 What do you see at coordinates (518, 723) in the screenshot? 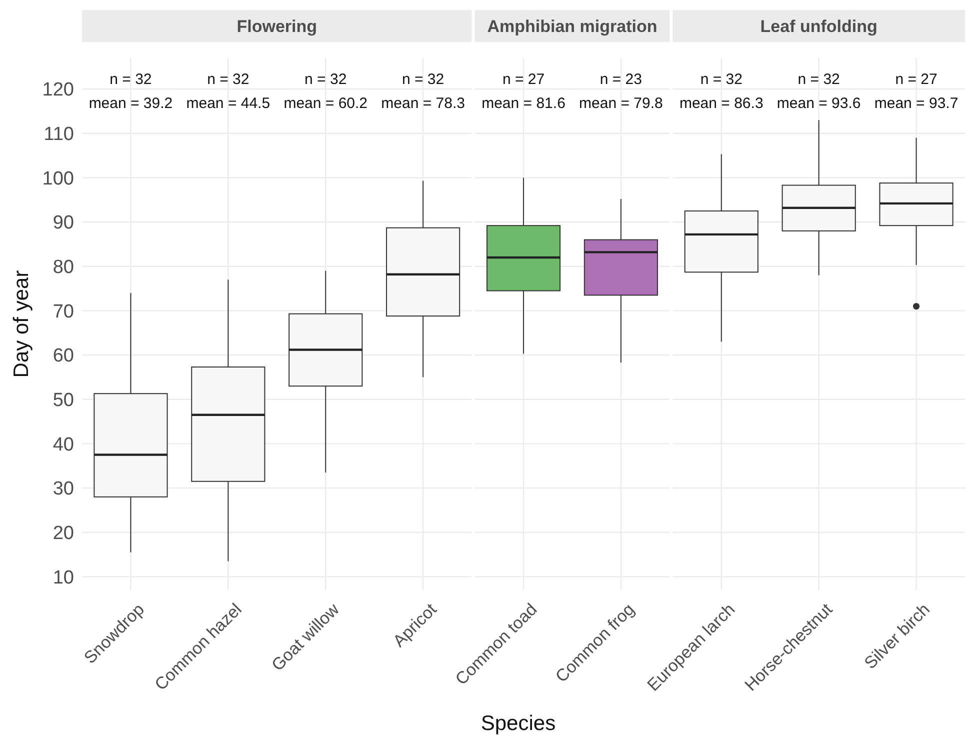
I see `x-axis-title: Species` at bounding box center [518, 723].